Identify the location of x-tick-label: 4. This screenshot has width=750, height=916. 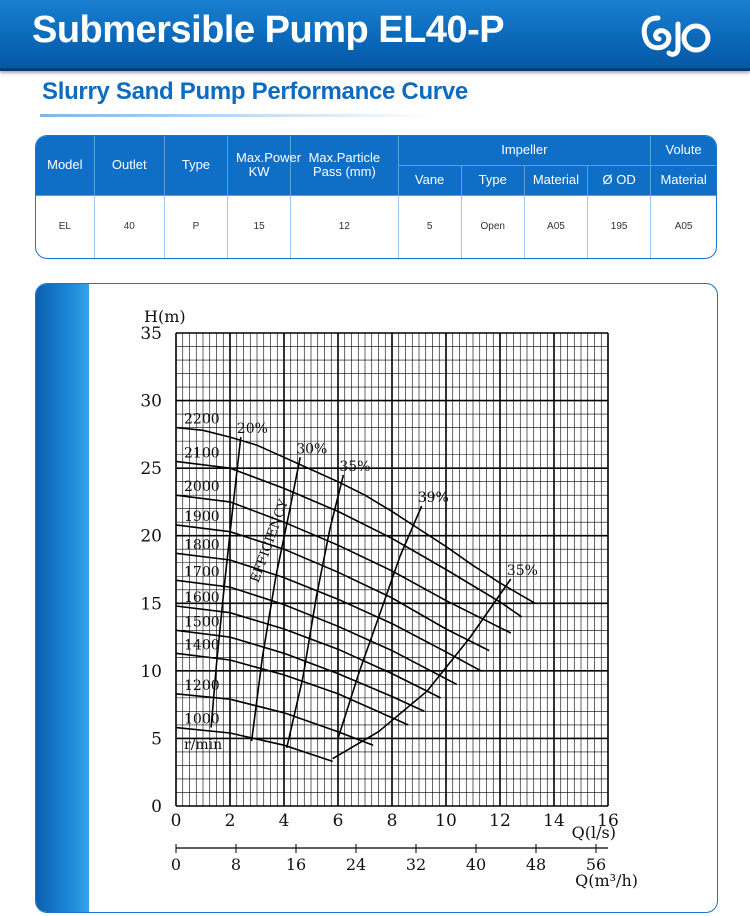
(284, 821).